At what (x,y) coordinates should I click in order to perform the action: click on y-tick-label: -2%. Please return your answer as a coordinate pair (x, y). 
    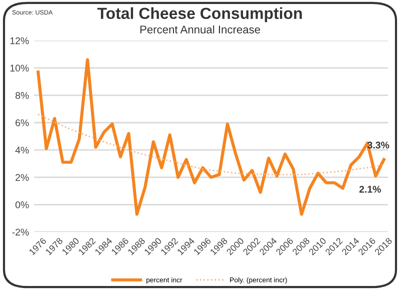
    Looking at the image, I should click on (20, 232).